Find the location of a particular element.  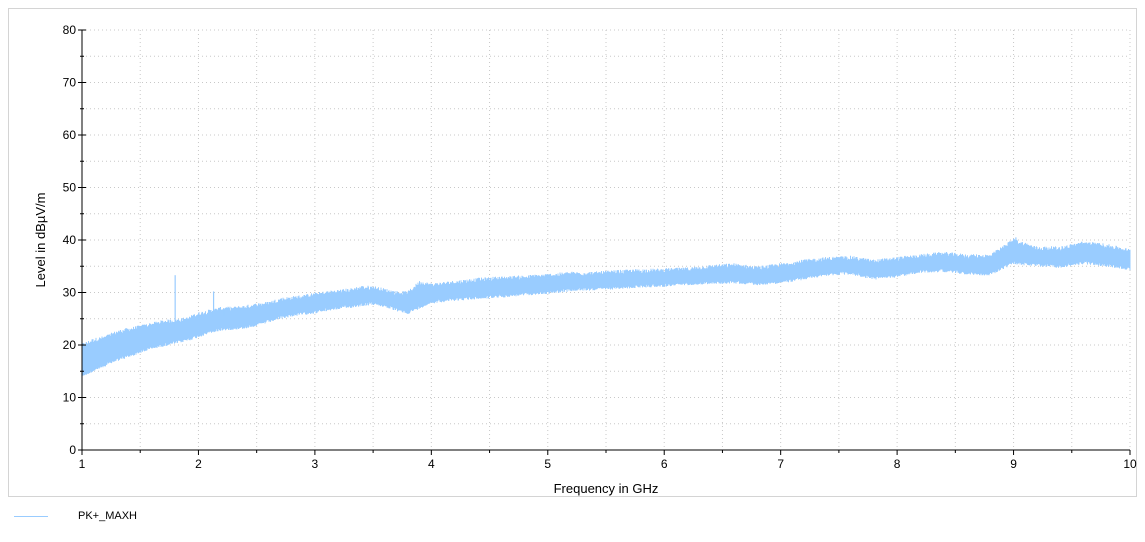

y-tick-label: 0 is located at coordinates (72, 450).